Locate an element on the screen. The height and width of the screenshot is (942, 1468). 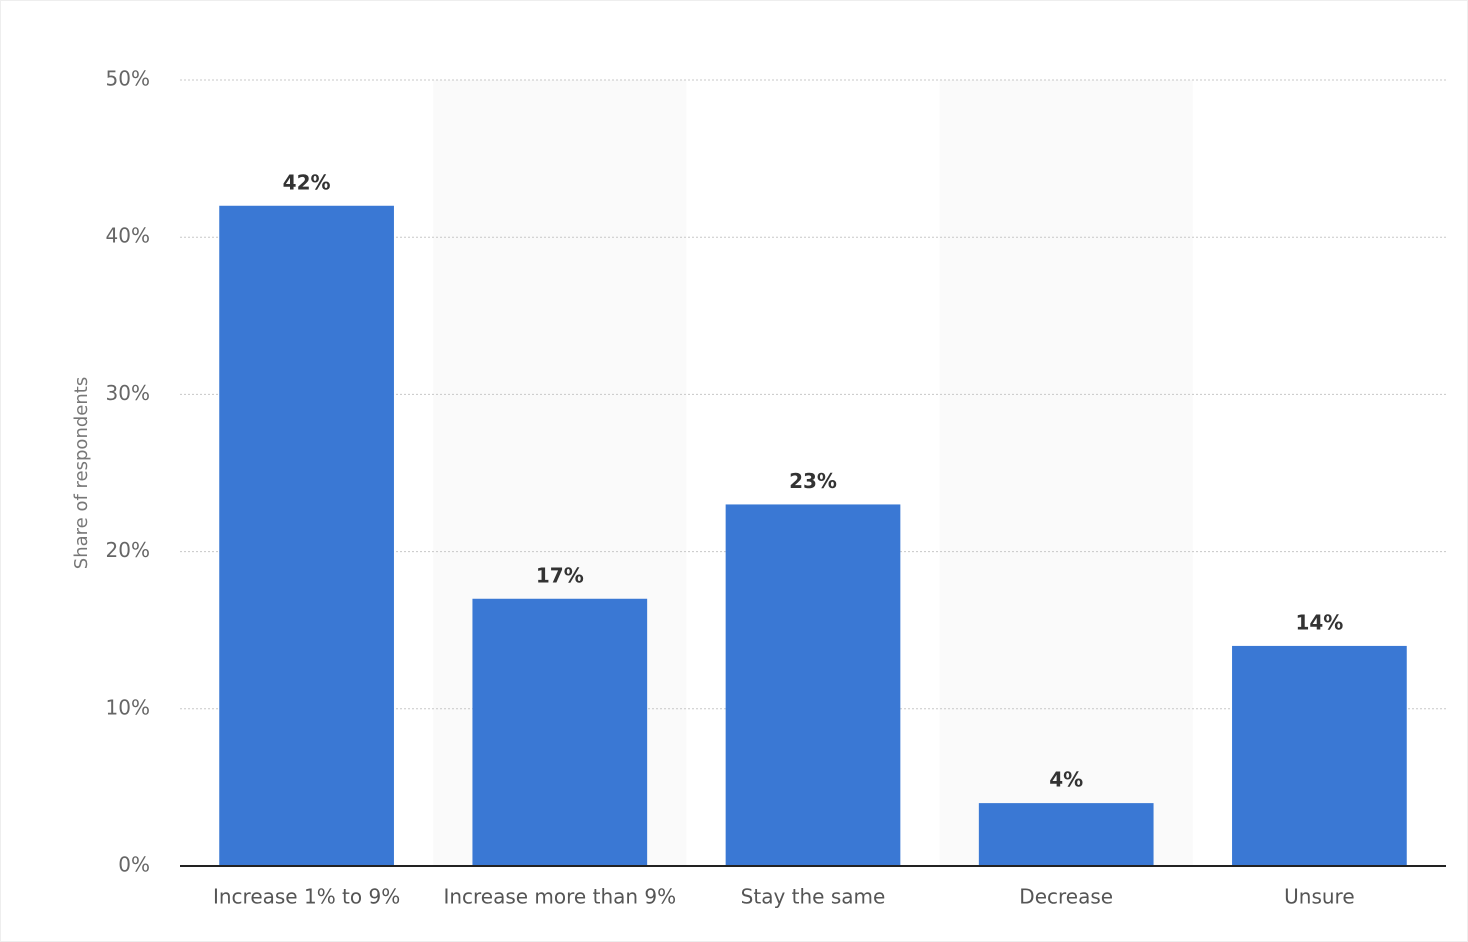
value-label: 14% is located at coordinates (1319, 622).